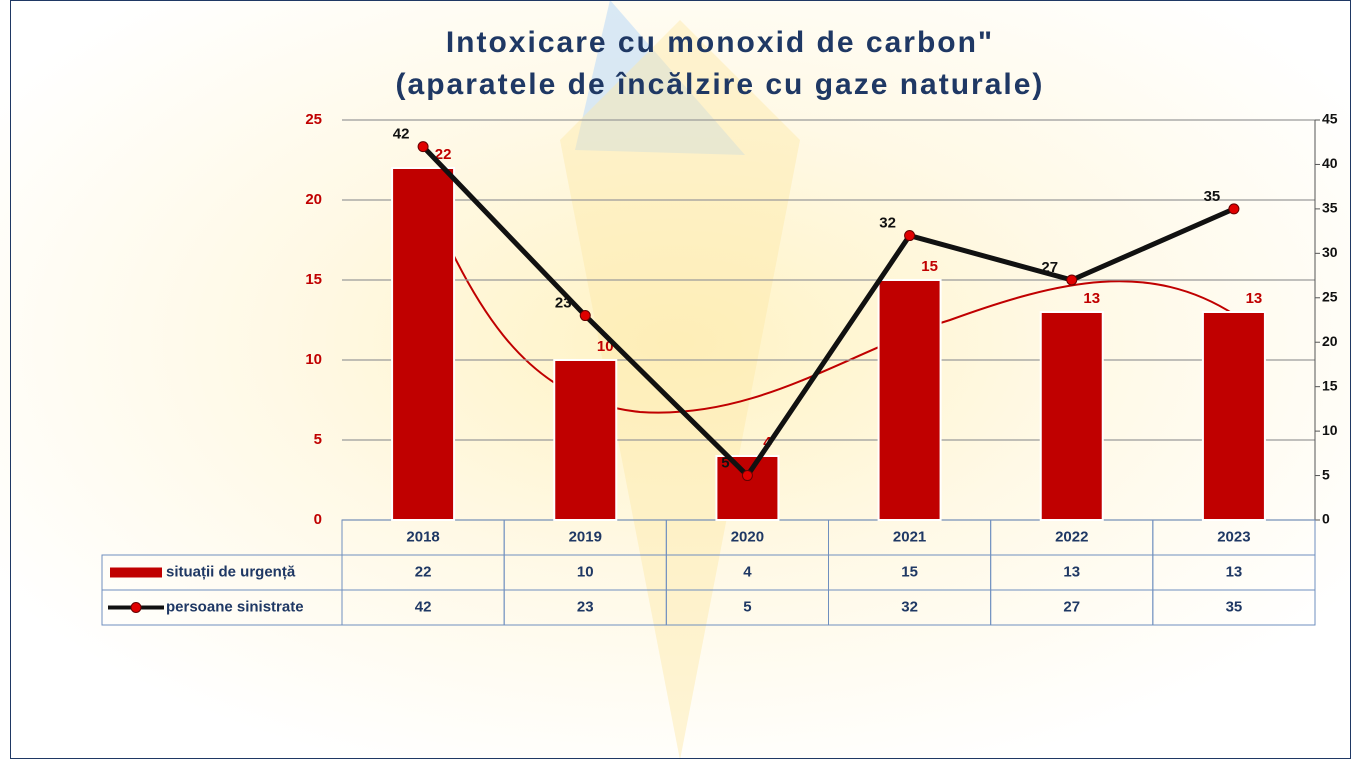 This screenshot has height=760, width=1352. Describe the element at coordinates (1233, 536) in the screenshot. I see `x-tick-label: 2023` at that location.